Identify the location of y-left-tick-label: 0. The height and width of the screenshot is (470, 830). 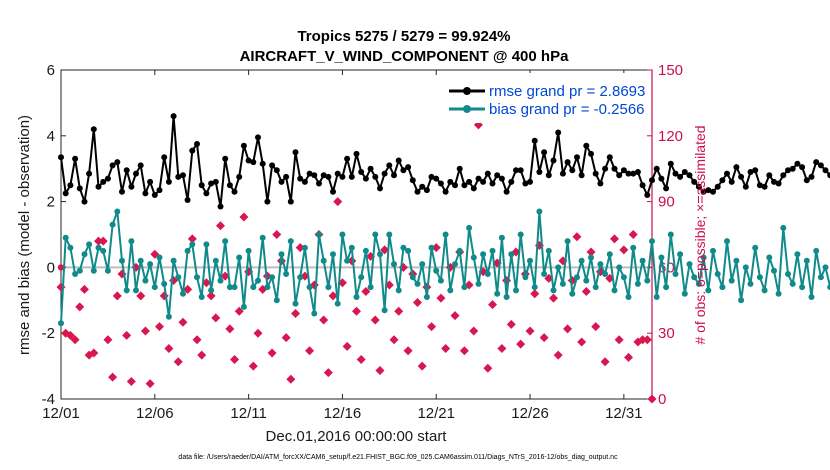
(51, 267).